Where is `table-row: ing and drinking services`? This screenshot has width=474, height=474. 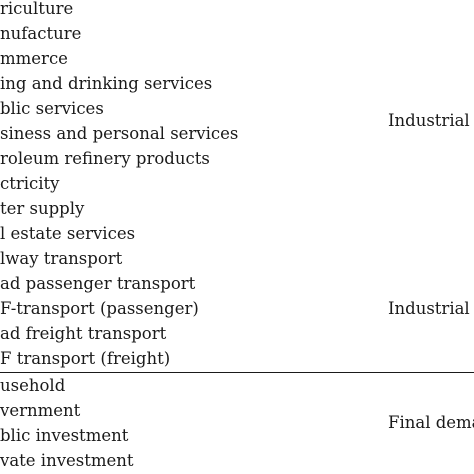
table-row: ing and drinking services is located at coordinates (106, 83).